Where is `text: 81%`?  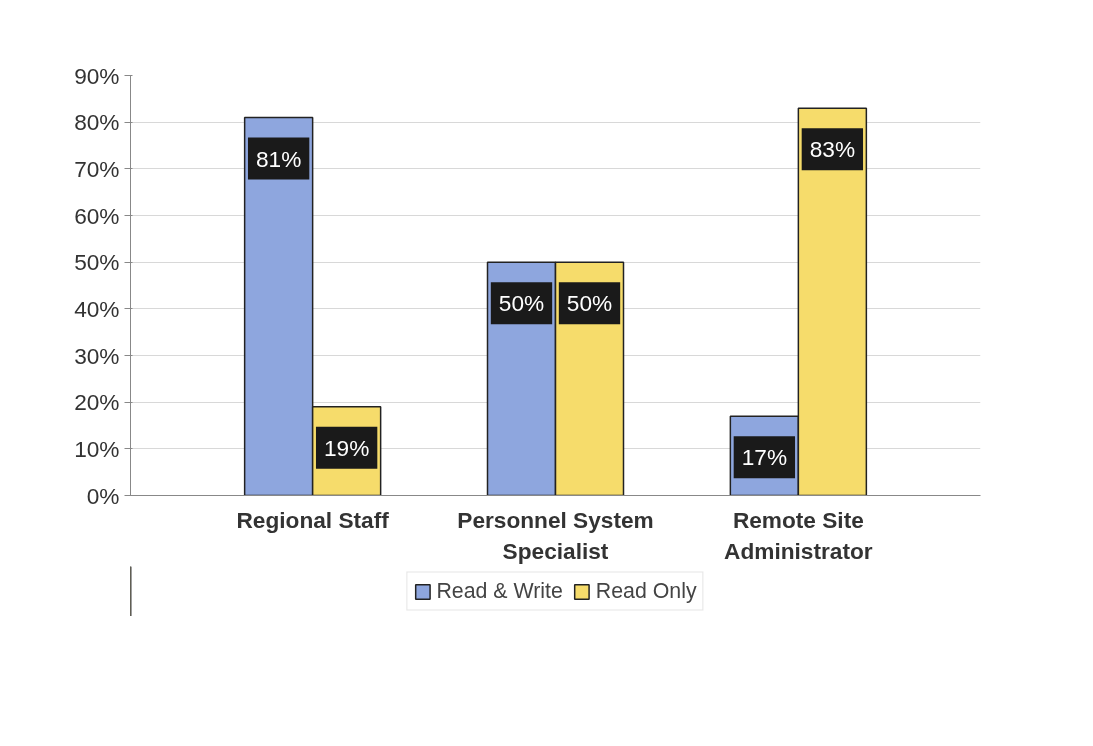
text: 81% is located at coordinates (278, 158).